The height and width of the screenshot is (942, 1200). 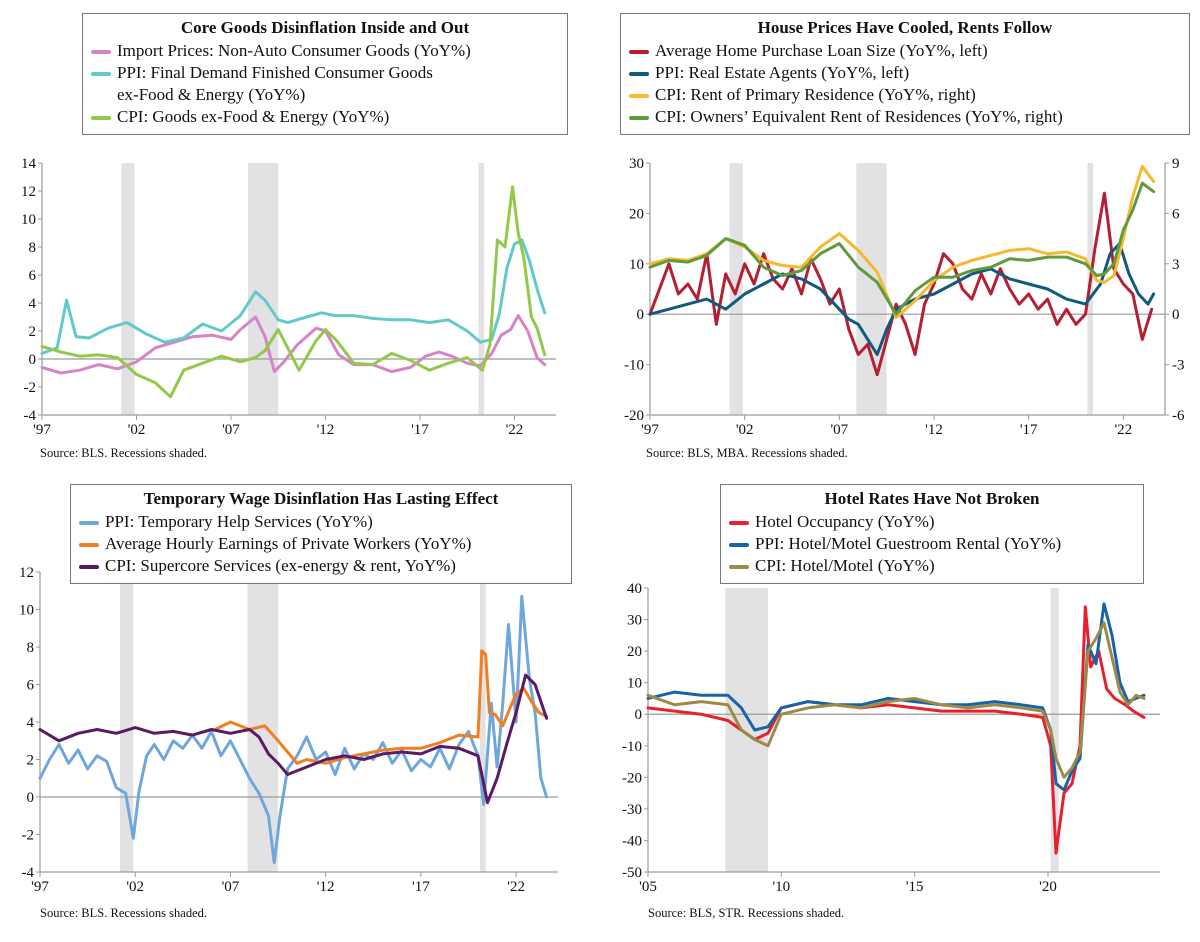 I want to click on x-tick-label: '20, so click(x=1048, y=887).